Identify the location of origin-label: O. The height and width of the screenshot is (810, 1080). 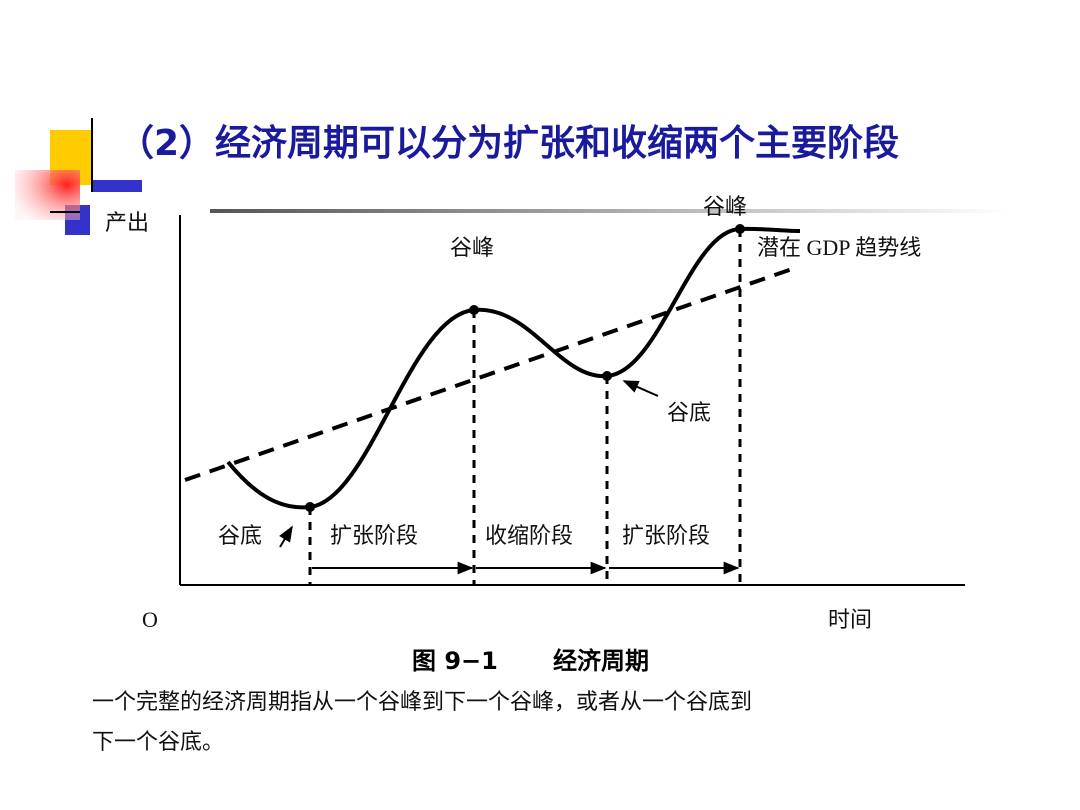
(150, 619).